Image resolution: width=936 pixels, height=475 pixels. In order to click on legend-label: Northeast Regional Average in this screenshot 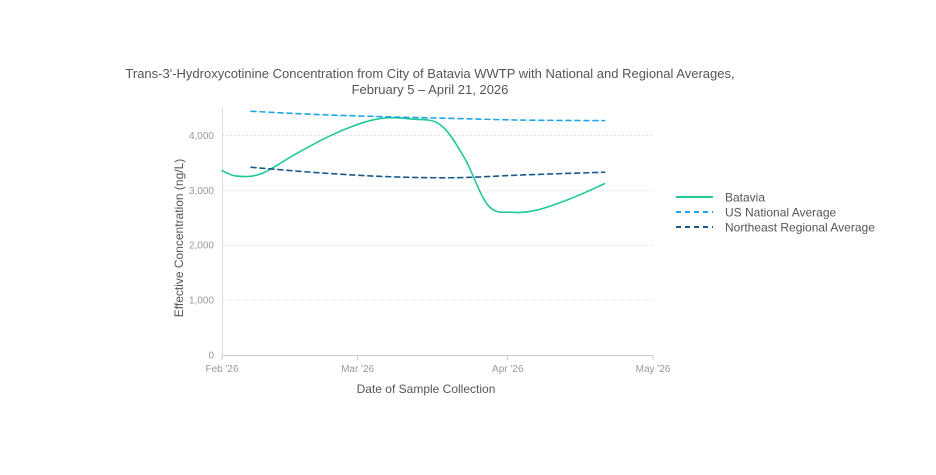, I will do `click(800, 228)`.